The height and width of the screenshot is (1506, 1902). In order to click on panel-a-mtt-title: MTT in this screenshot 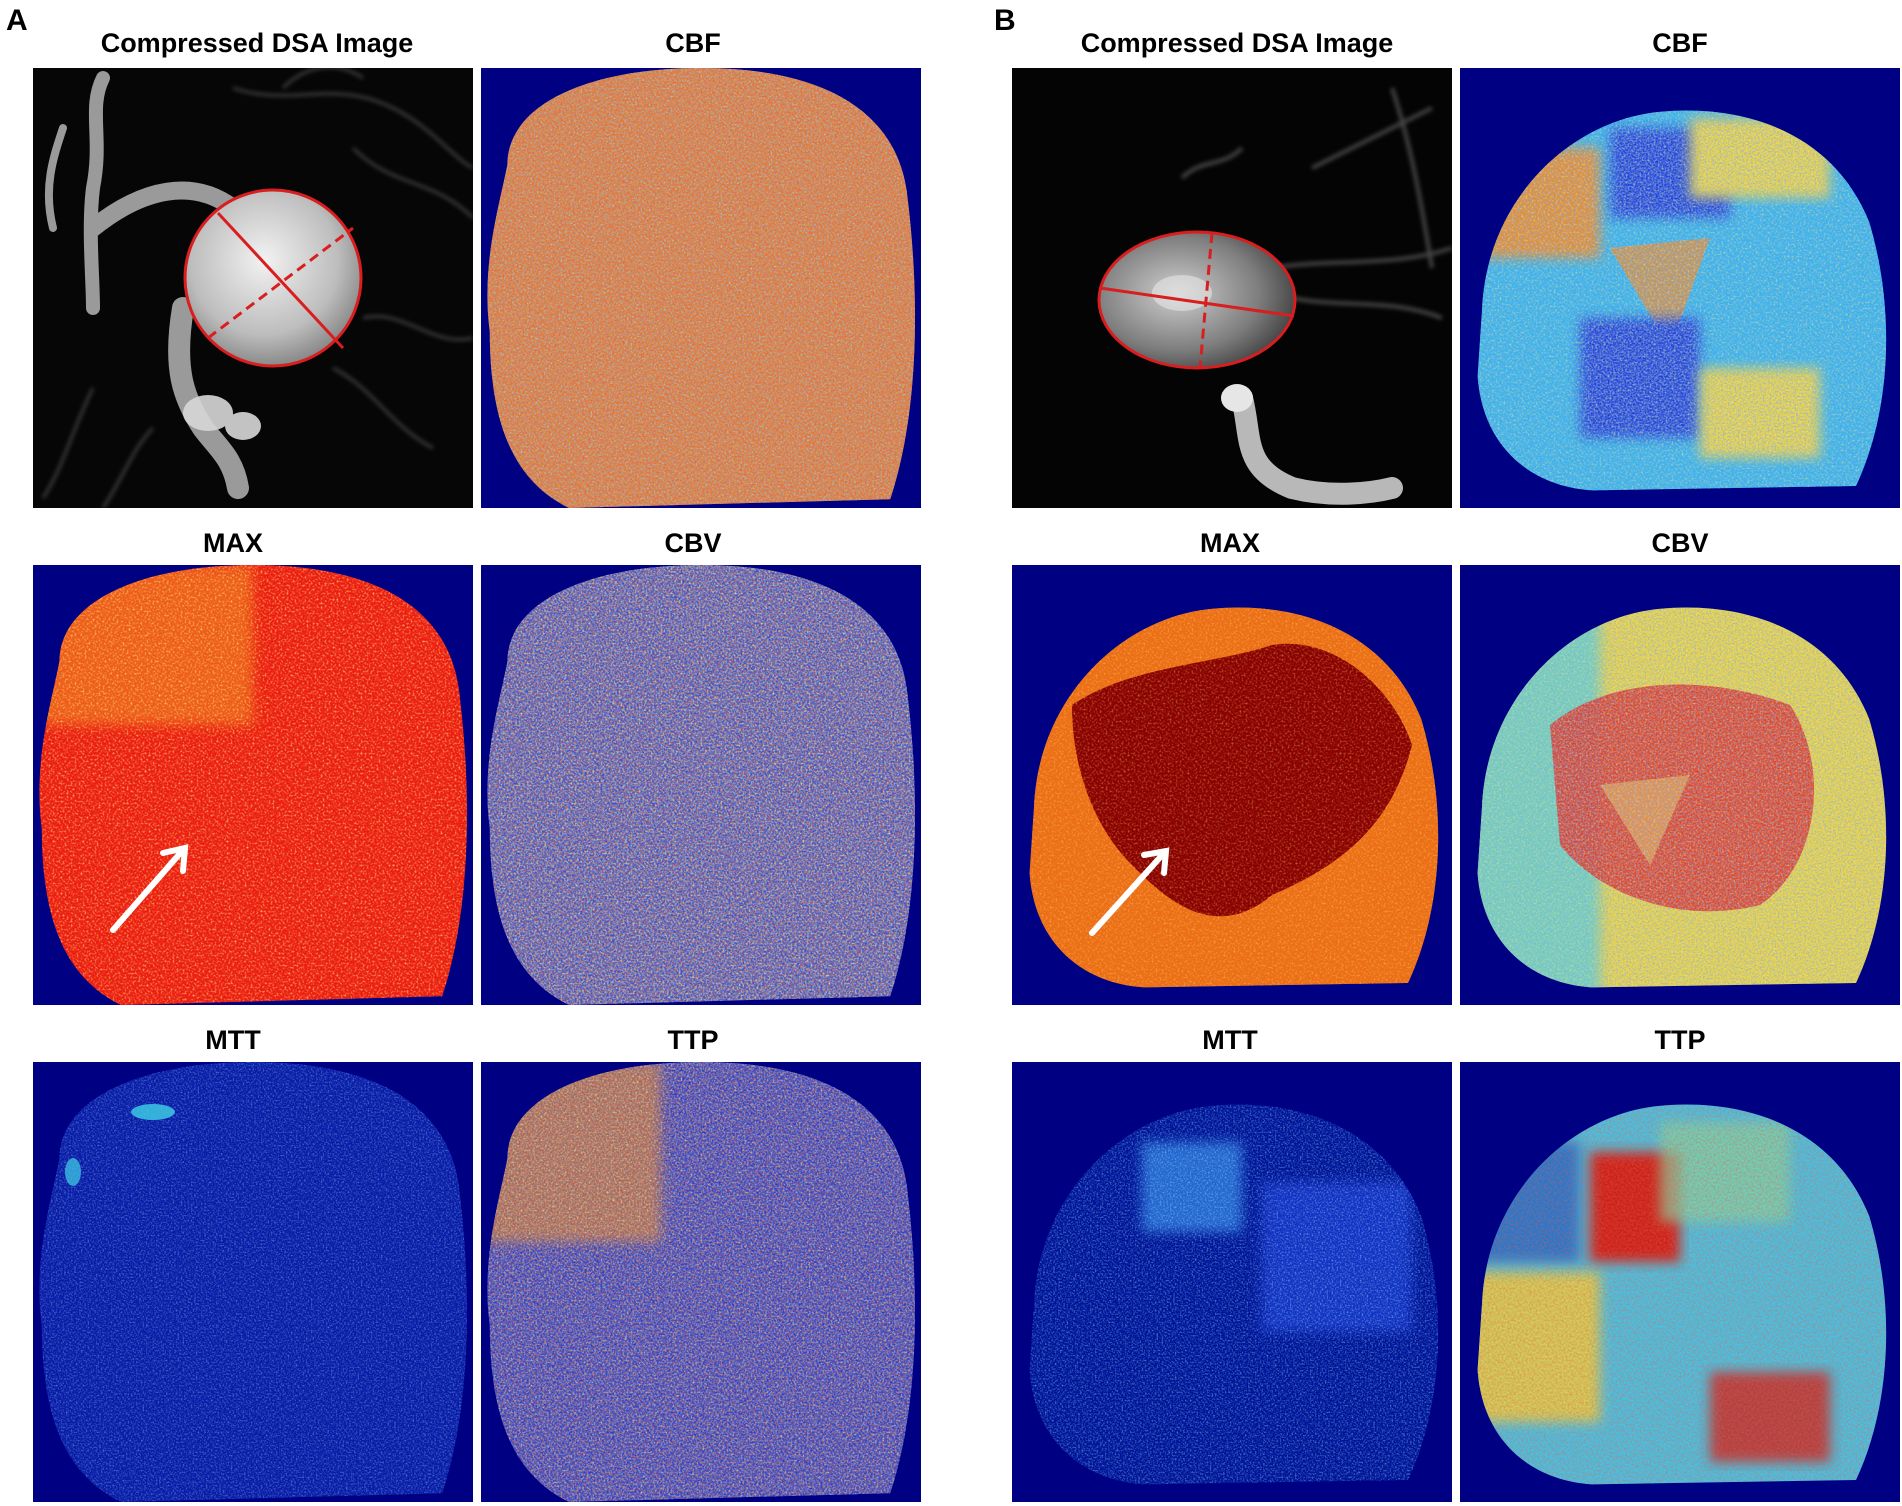, I will do `click(233, 1040)`.